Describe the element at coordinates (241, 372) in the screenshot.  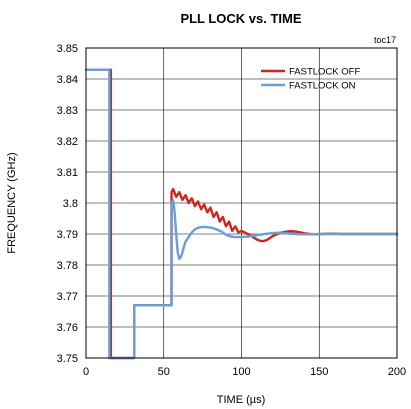
I see `x-tick-label: 100` at that location.